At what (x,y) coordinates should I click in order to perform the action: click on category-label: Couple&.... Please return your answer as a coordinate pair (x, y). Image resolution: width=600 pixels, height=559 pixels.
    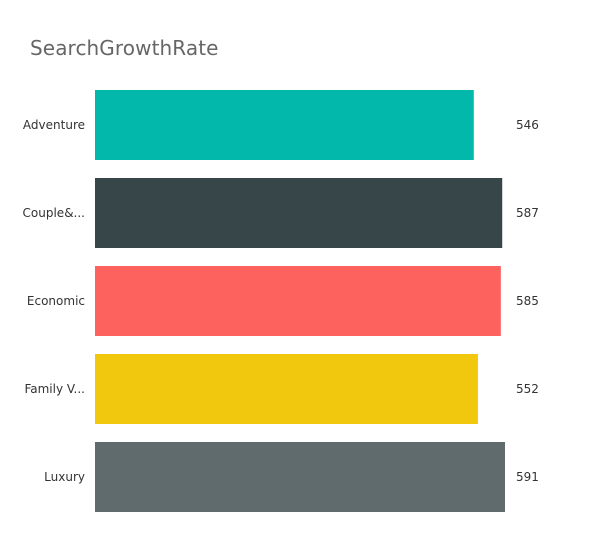
    Looking at the image, I should click on (54, 213).